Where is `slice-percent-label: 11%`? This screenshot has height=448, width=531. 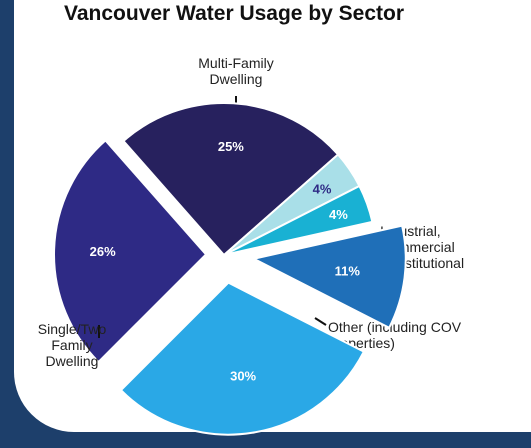
slice-percent-label: 11% is located at coordinates (348, 271).